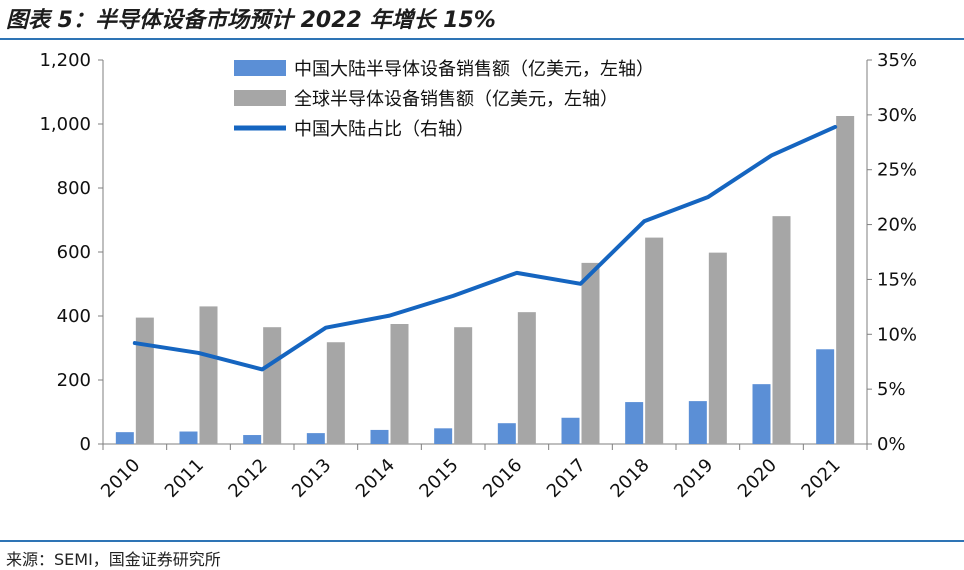  What do you see at coordinates (311, 478) in the screenshot?
I see `x-tick-label: 2013` at bounding box center [311, 478].